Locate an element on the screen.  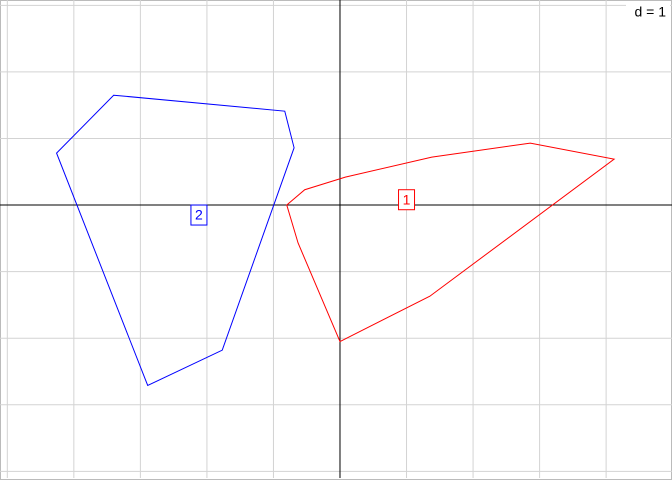
class-label: 1 is located at coordinates (407, 199).